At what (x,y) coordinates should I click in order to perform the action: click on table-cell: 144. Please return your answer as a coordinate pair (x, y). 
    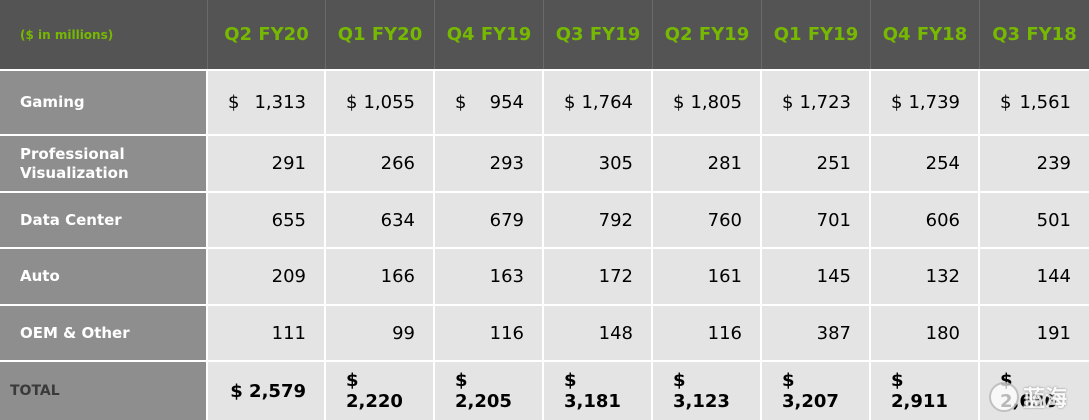
    Looking at the image, I should click on (1053, 276).